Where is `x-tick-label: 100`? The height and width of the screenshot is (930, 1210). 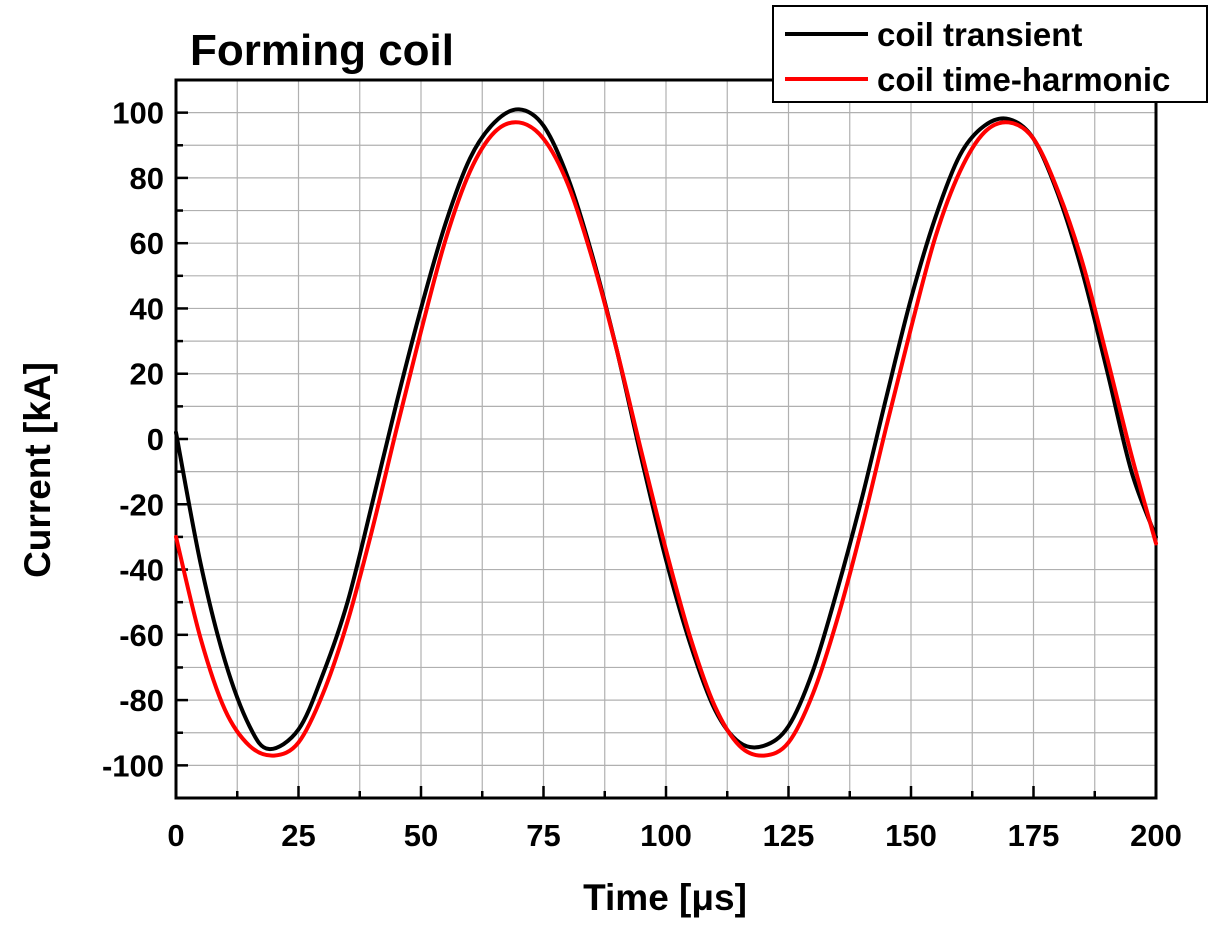 x-tick-label: 100 is located at coordinates (666, 835).